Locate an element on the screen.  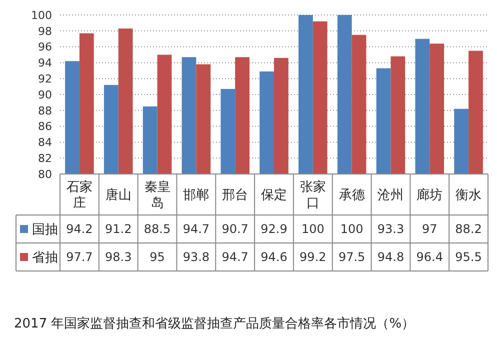
y-tick-label: 88 is located at coordinates (45, 111).